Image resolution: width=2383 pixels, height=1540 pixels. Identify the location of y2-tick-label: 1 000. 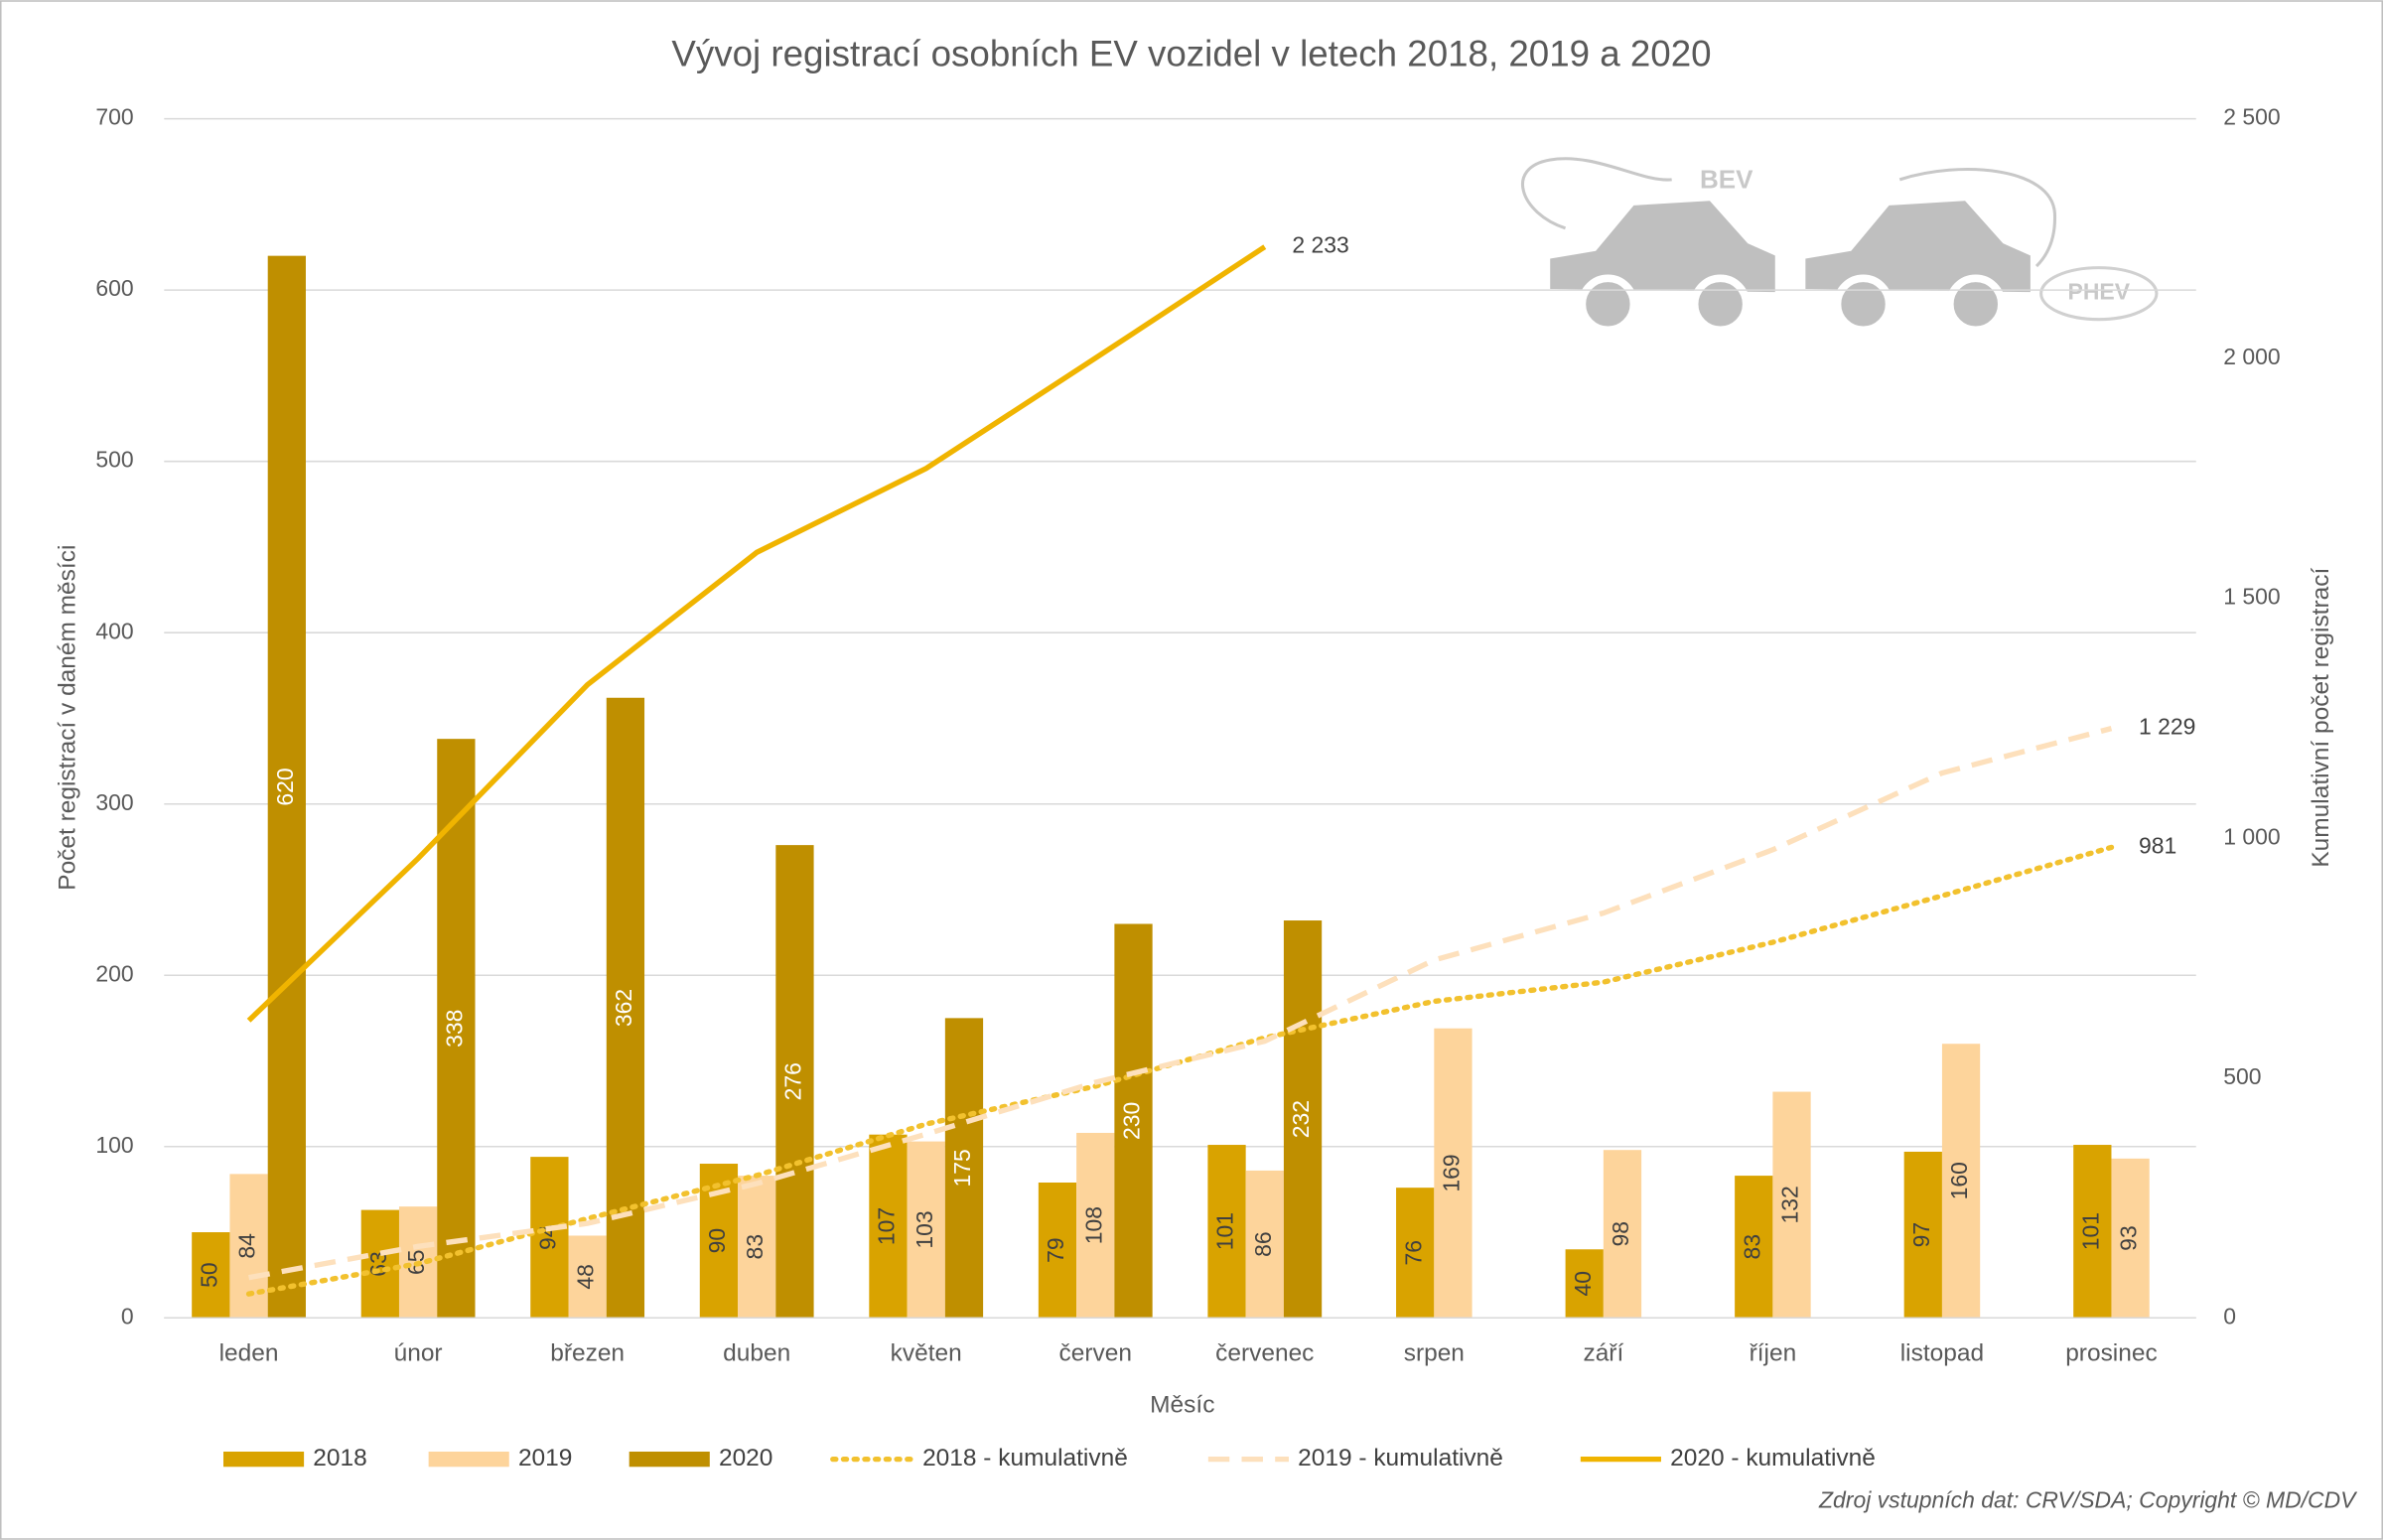
(2251, 836).